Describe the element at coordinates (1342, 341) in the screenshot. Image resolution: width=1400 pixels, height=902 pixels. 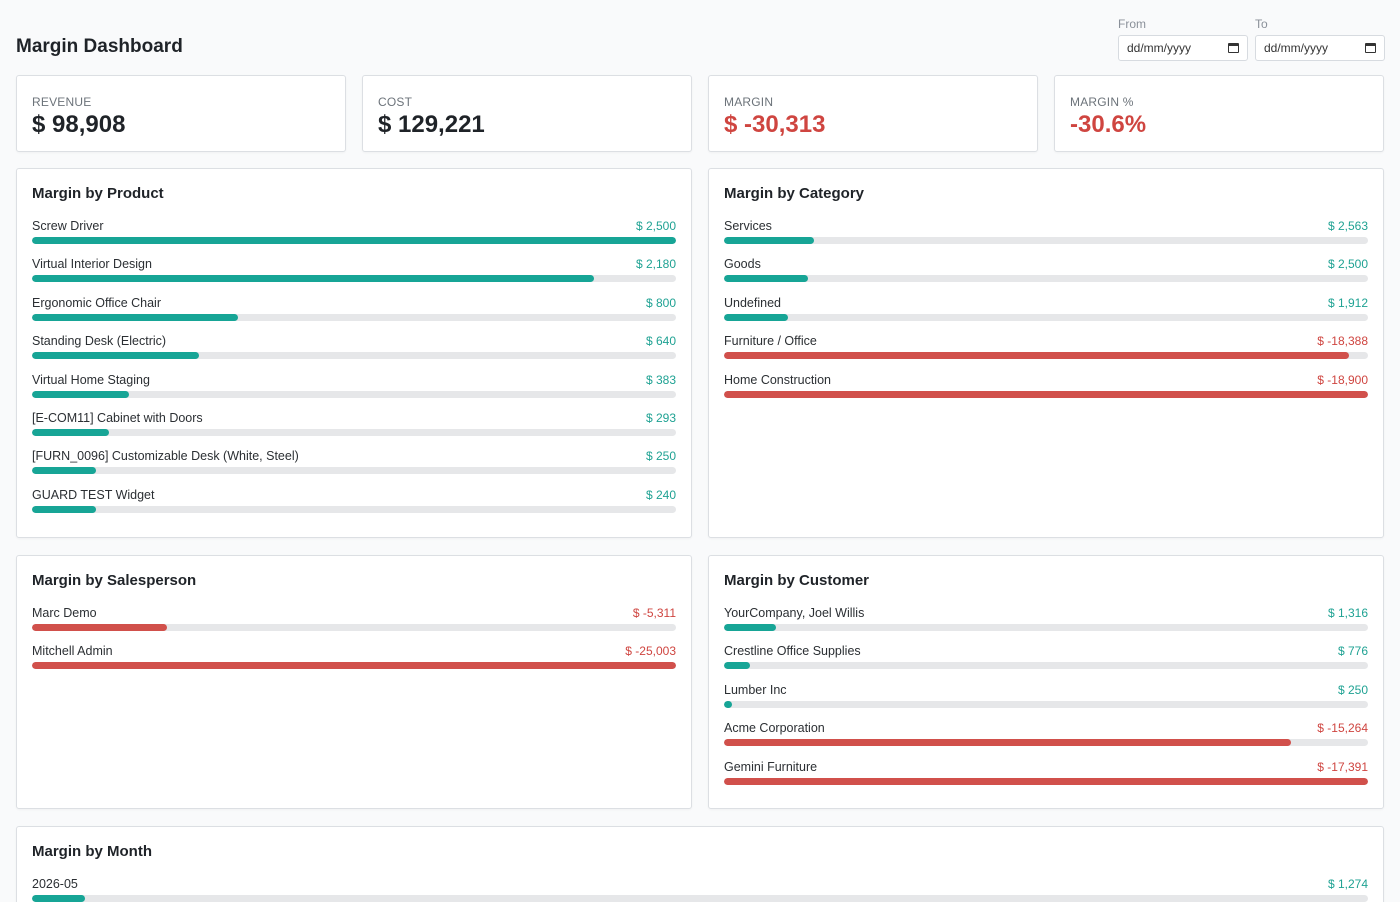
I see `bar-amount: $ -18,388` at that location.